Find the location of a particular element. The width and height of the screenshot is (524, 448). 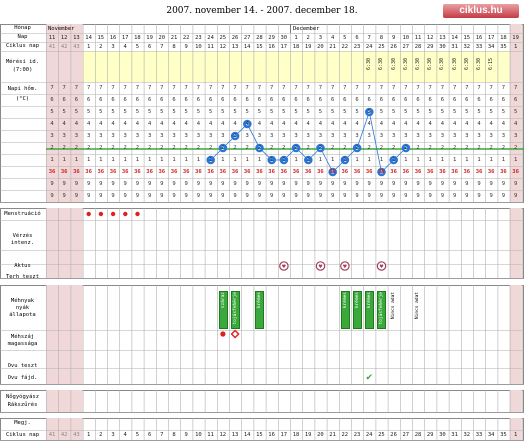

day-number: 7 is located at coordinates (369, 38).